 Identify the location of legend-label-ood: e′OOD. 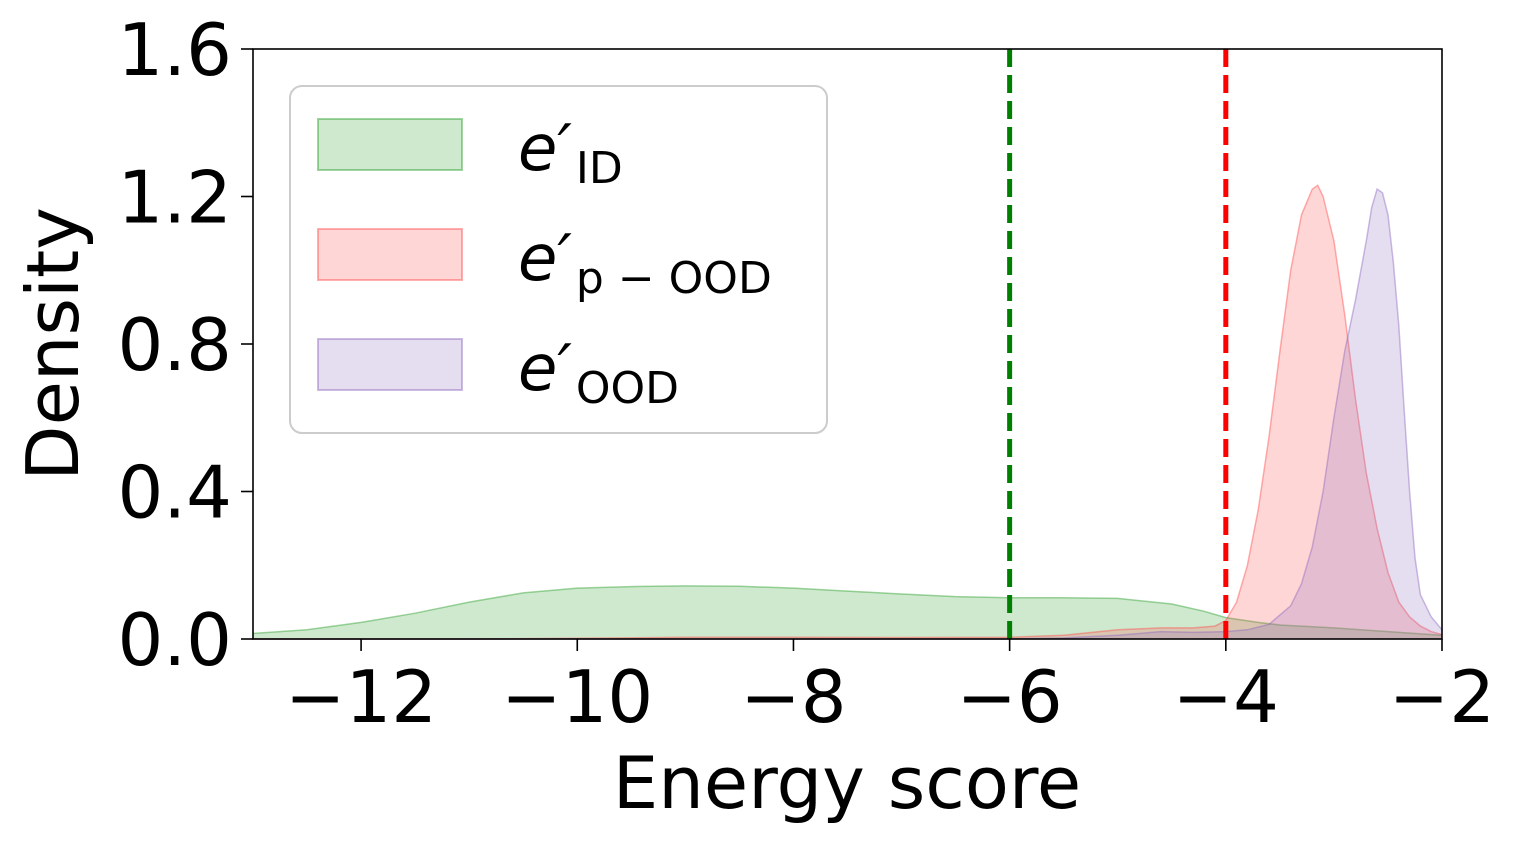
(598, 373).